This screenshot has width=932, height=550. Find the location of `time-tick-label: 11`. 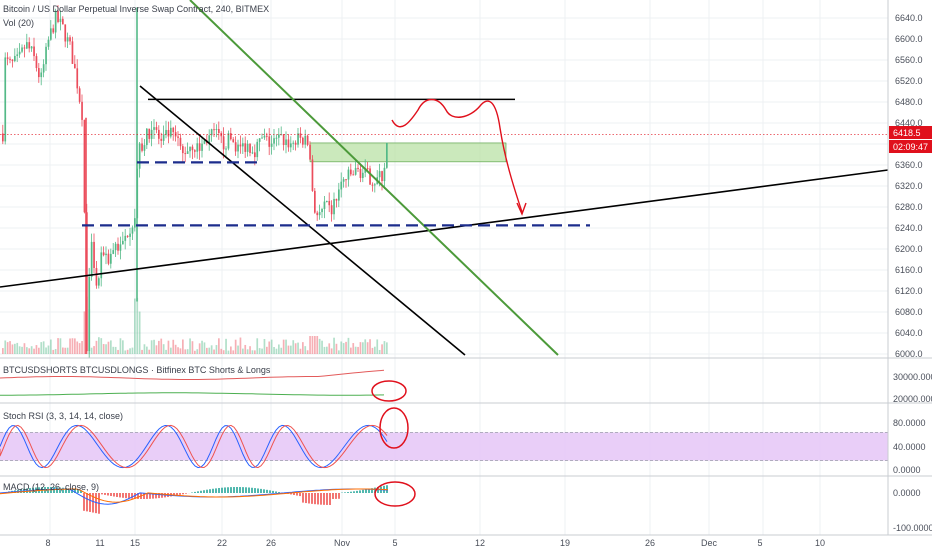

time-tick-label: 11 is located at coordinates (99, 543).